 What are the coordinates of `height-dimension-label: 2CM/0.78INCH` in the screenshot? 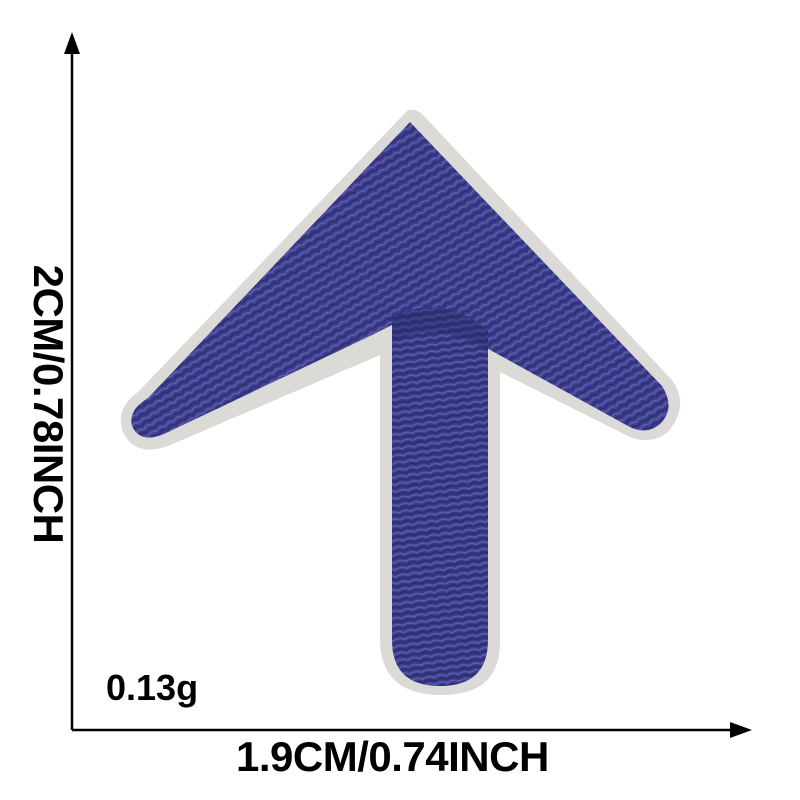 It's located at (48, 404).